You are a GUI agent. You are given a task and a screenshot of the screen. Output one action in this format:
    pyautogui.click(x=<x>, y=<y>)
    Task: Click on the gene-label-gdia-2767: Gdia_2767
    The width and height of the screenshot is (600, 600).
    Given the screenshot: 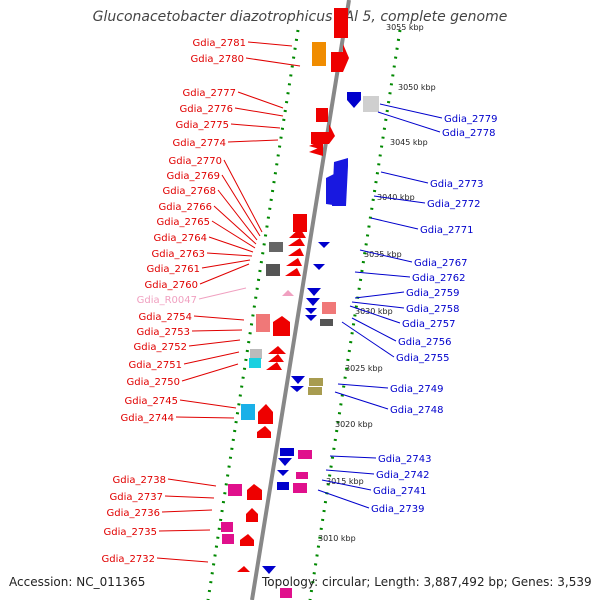 What is the action you would take?
    pyautogui.click(x=440, y=263)
    